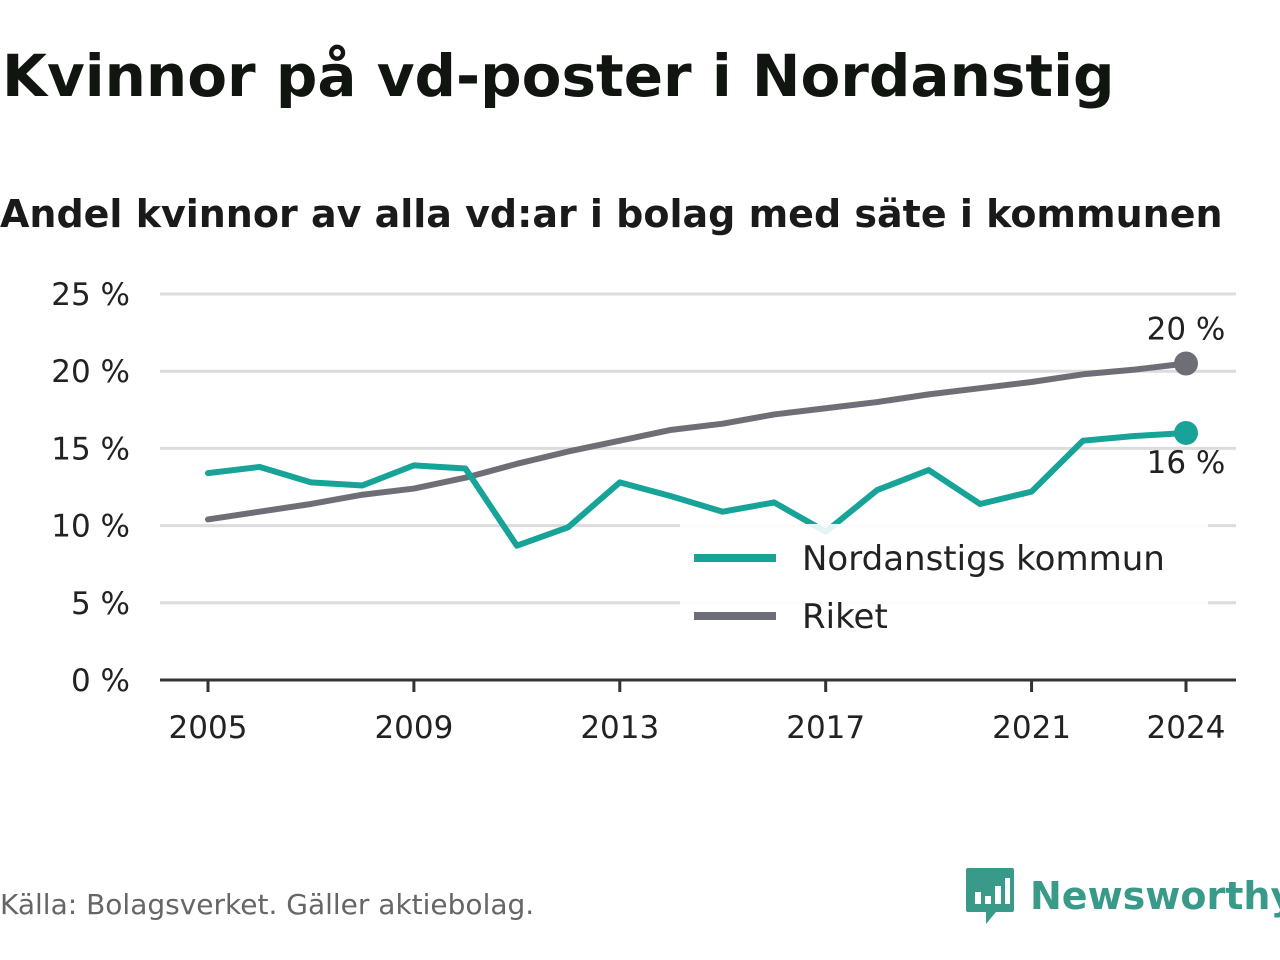 This screenshot has height=960, width=1280. I want to click on y-tick-label: 5 %, so click(100, 604).